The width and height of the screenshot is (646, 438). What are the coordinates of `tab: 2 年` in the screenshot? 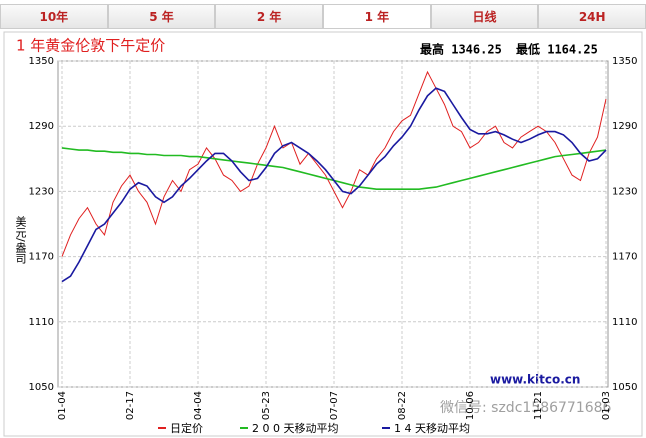 It's located at (269, 16).